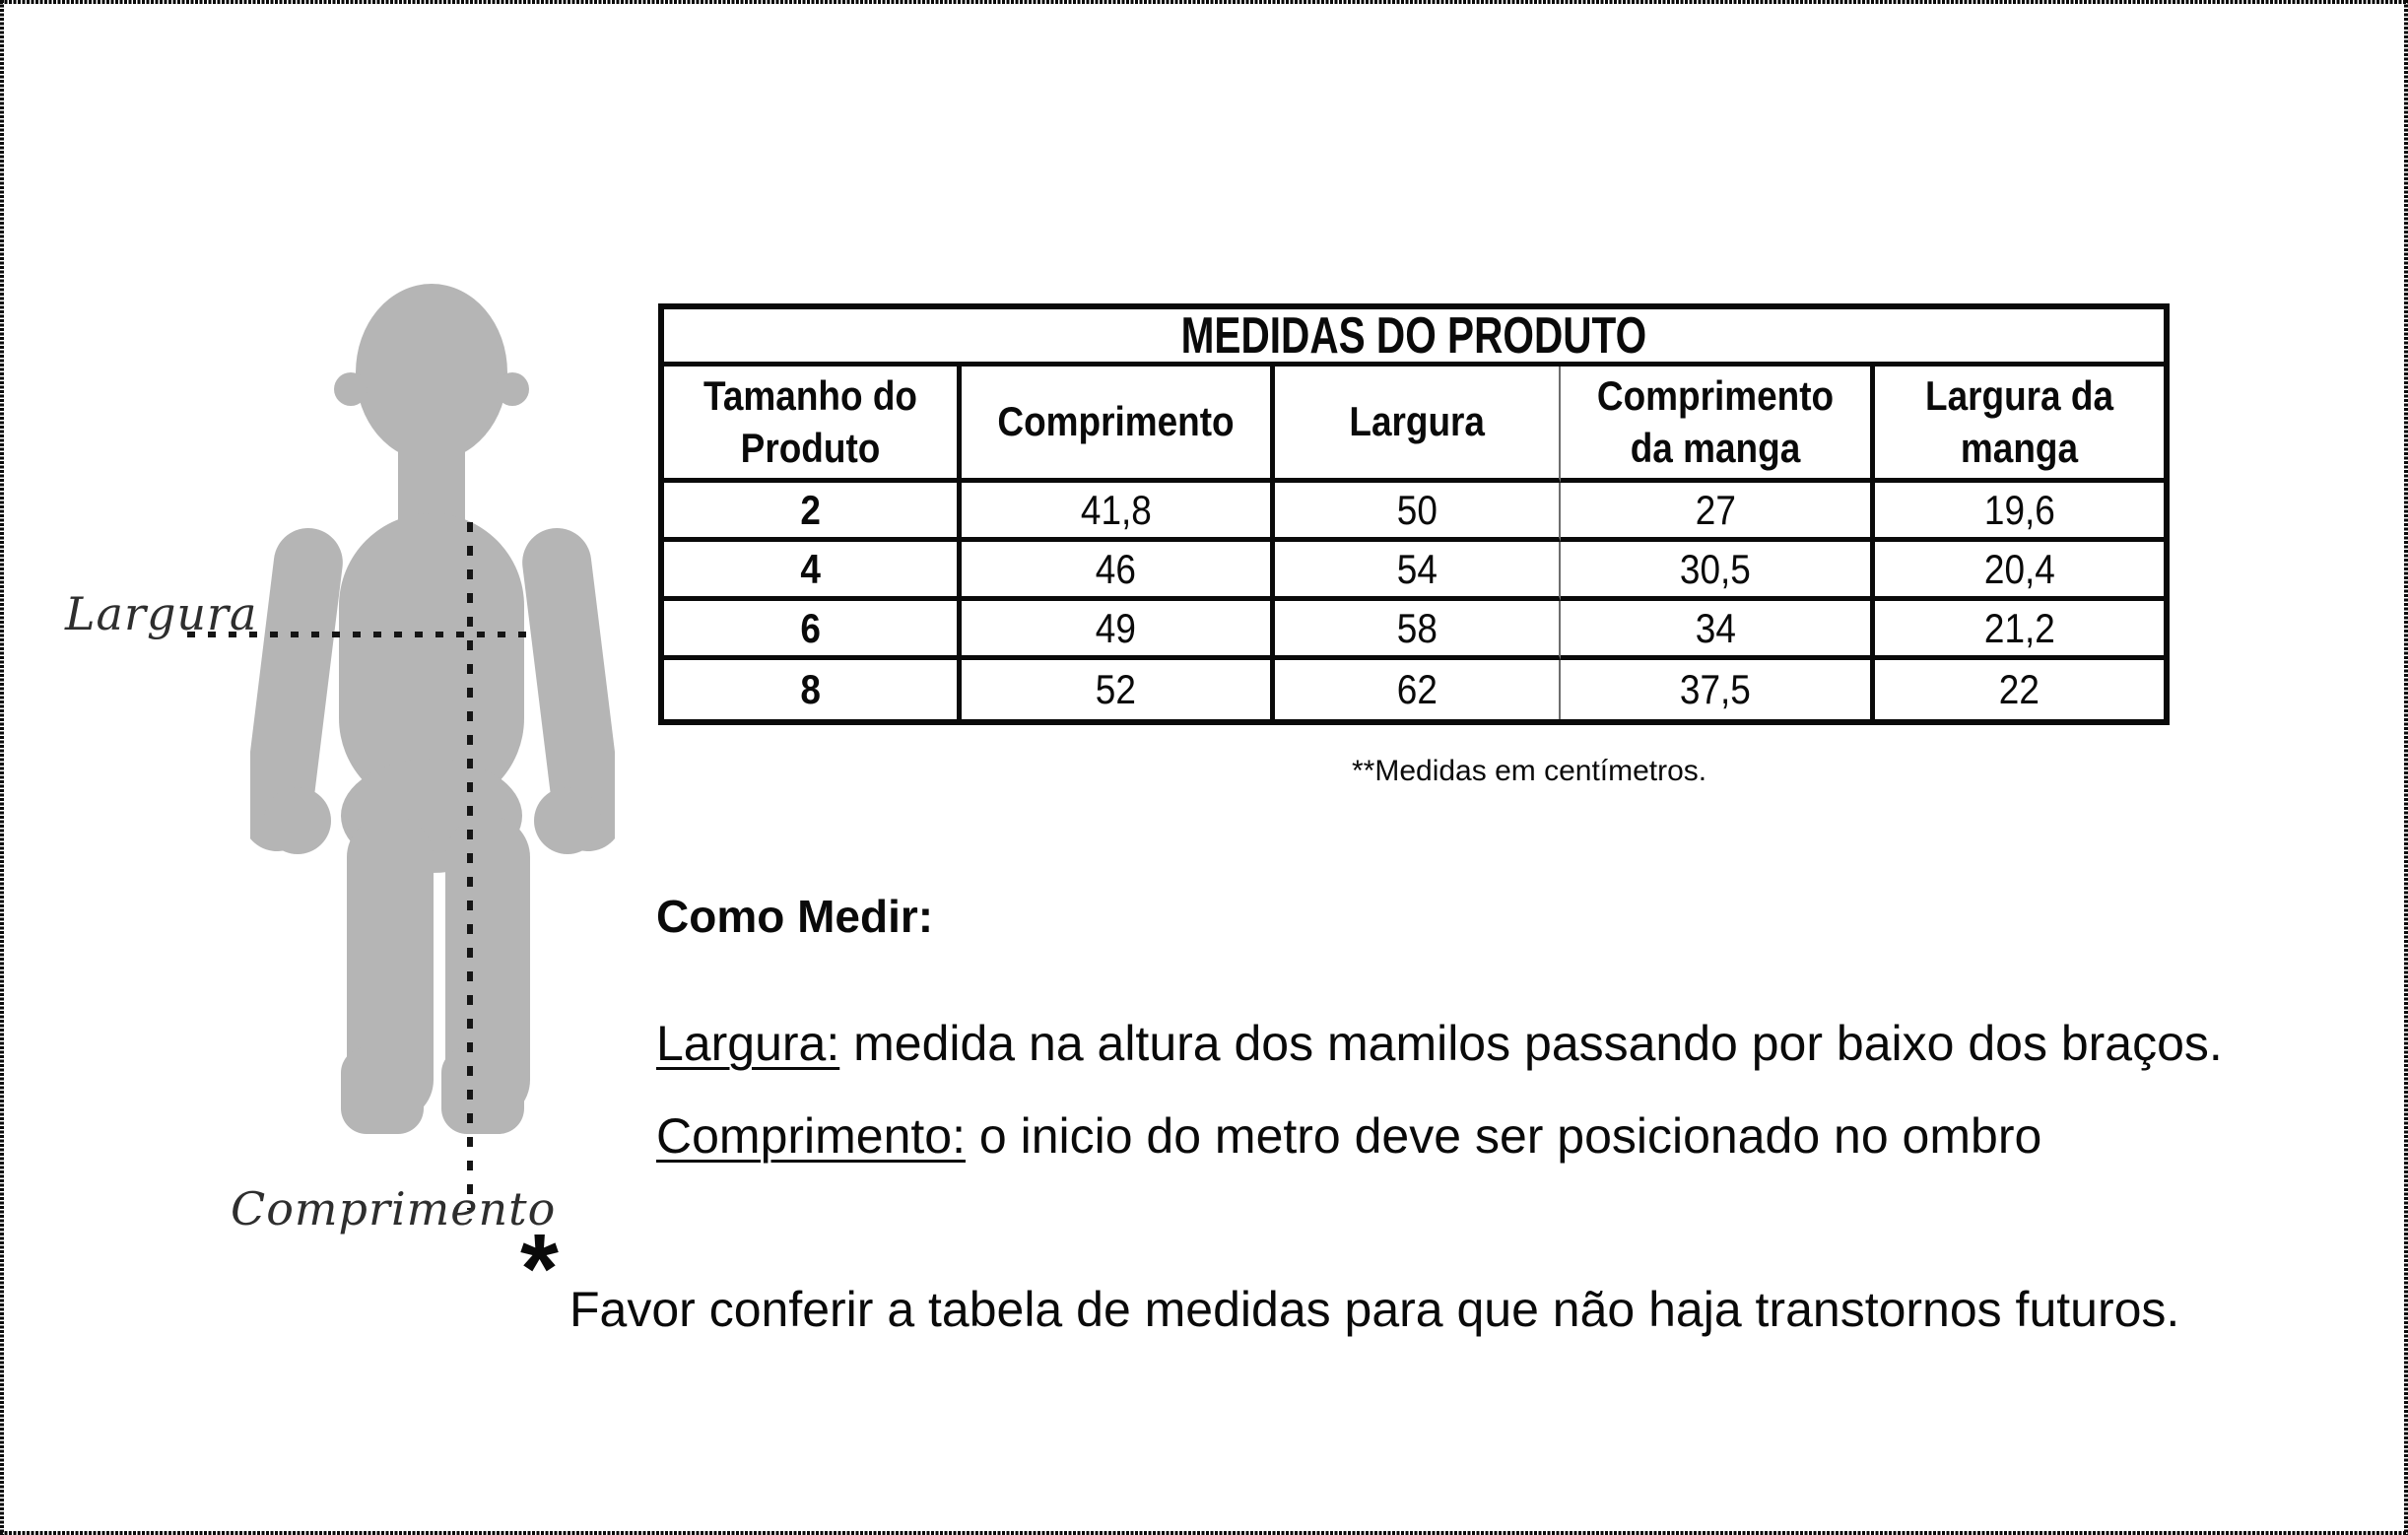  Describe the element at coordinates (1418, 689) in the screenshot. I see `table-cell: 62` at that location.